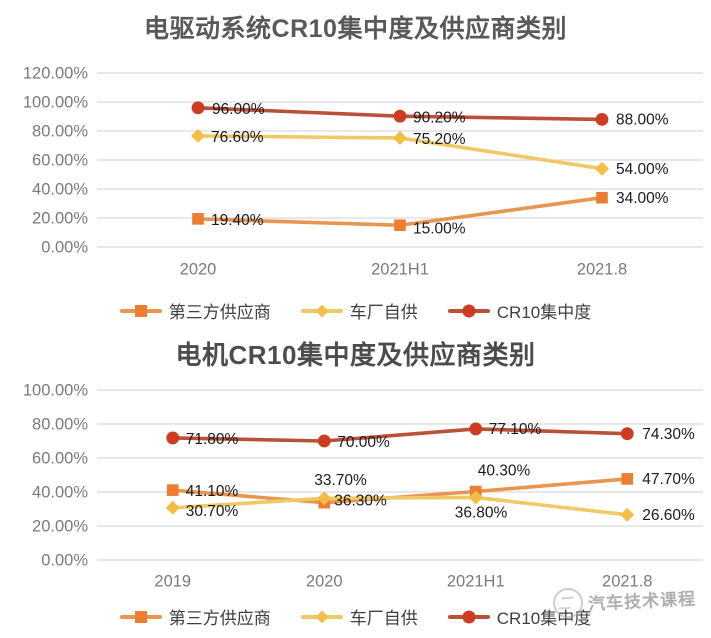  I want to click on data-label-oem-self-supply: 75.20%, so click(439, 139).